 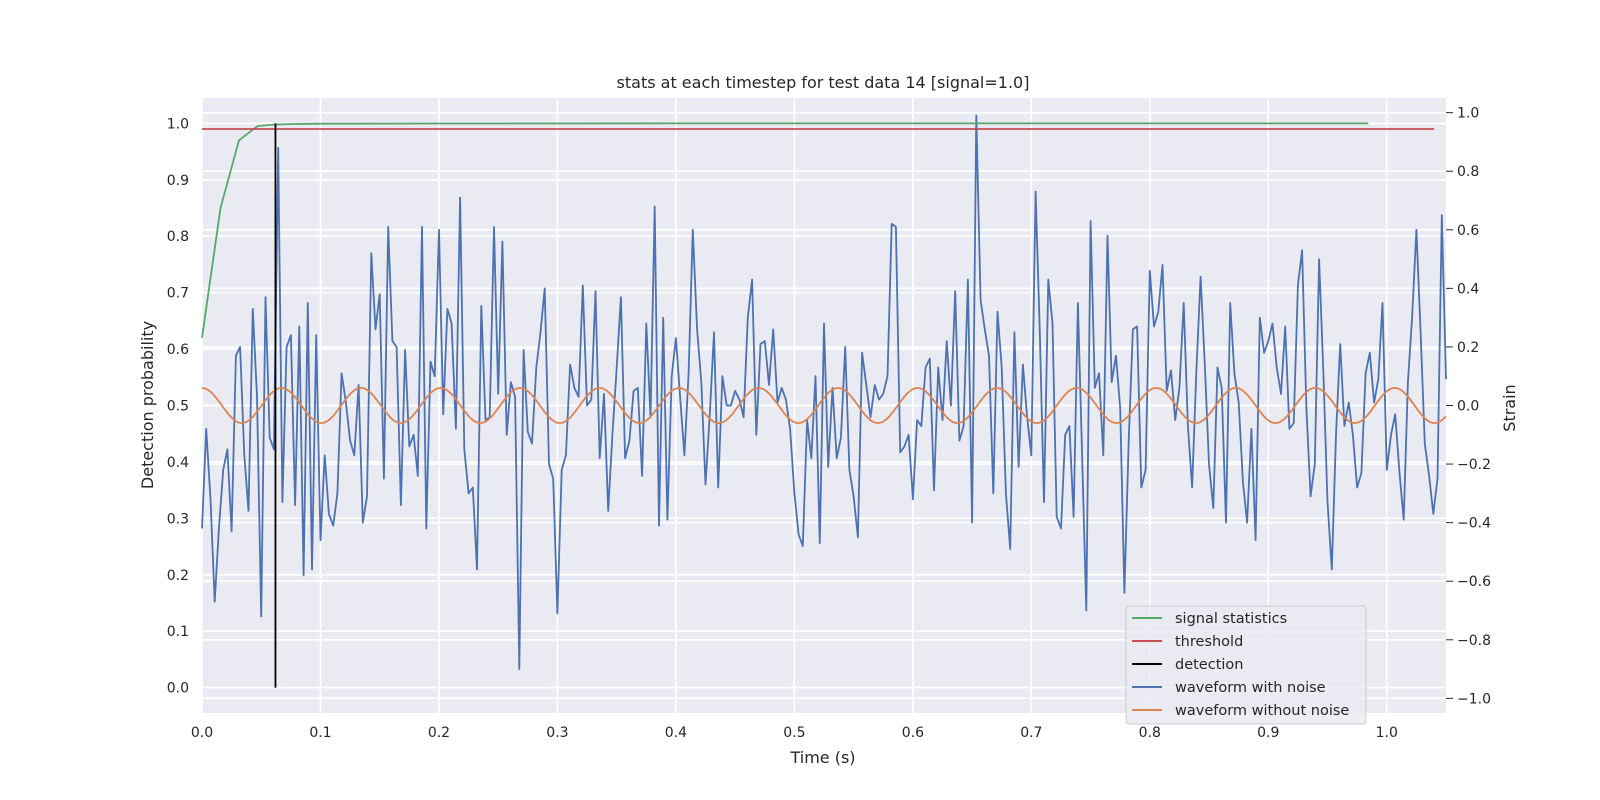 I want to click on left-axis-label: Detection probability, so click(x=147, y=405).